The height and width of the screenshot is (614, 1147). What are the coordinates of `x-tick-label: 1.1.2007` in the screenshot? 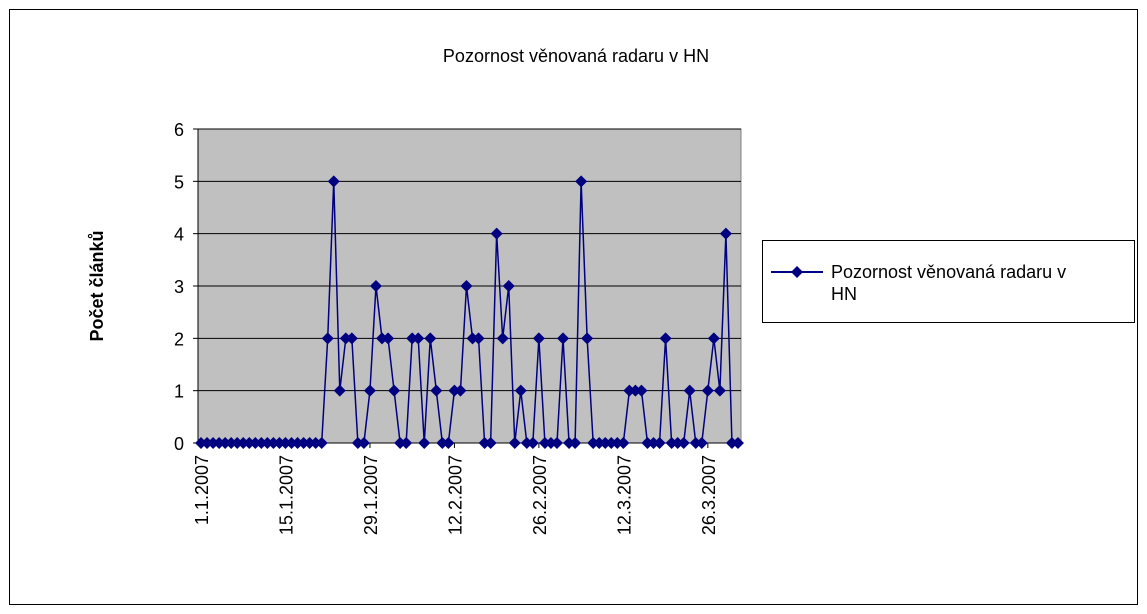 It's located at (202, 490).